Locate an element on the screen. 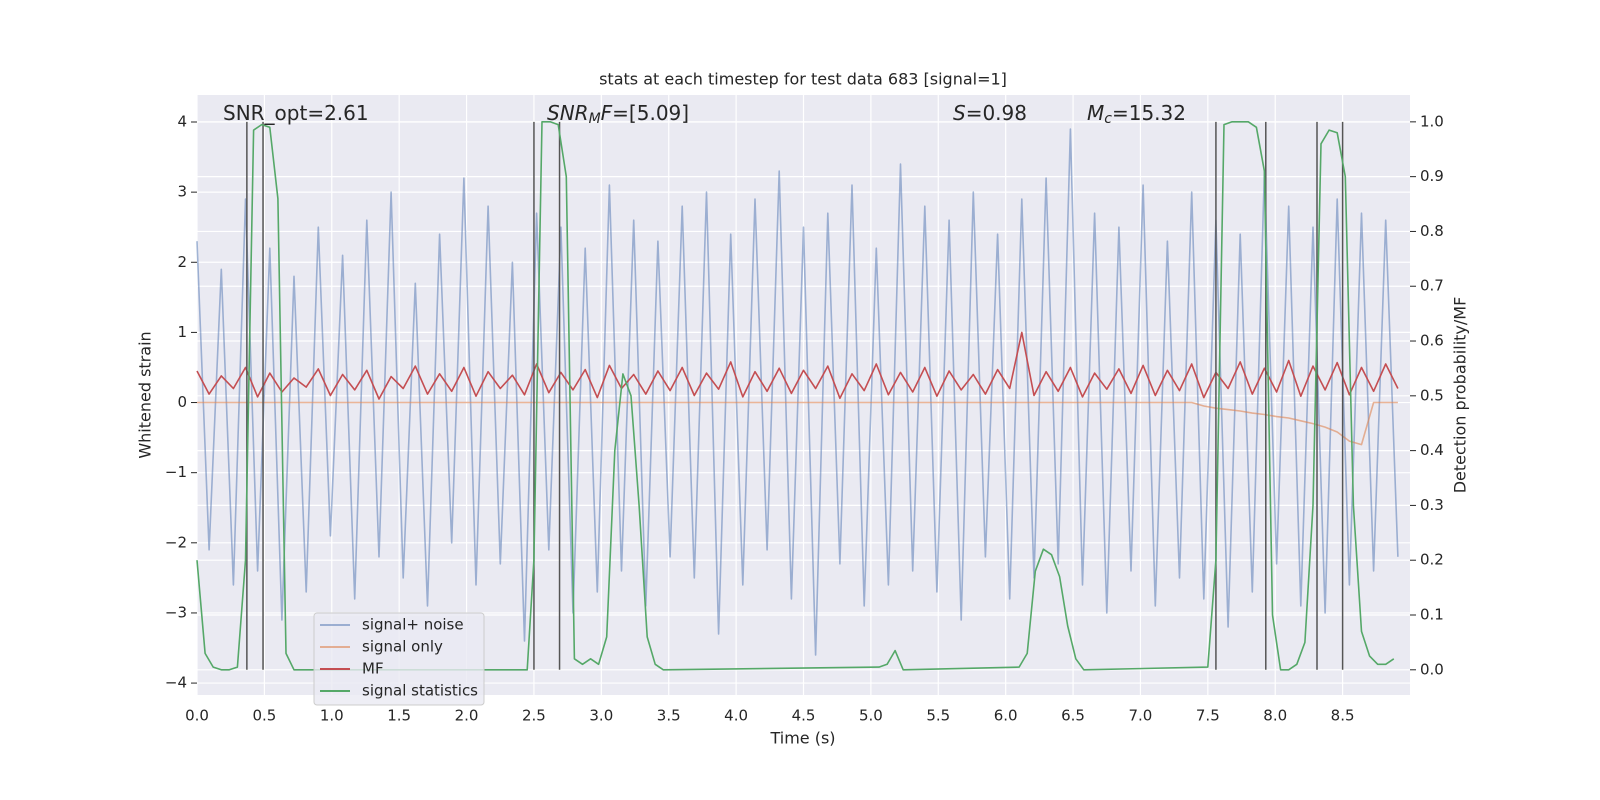  legend-label: signal only is located at coordinates (402, 647).